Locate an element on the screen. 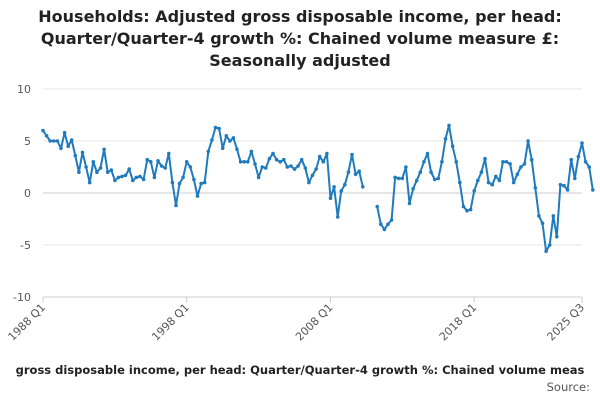  y-tick-label: -5 is located at coordinates (25, 245).